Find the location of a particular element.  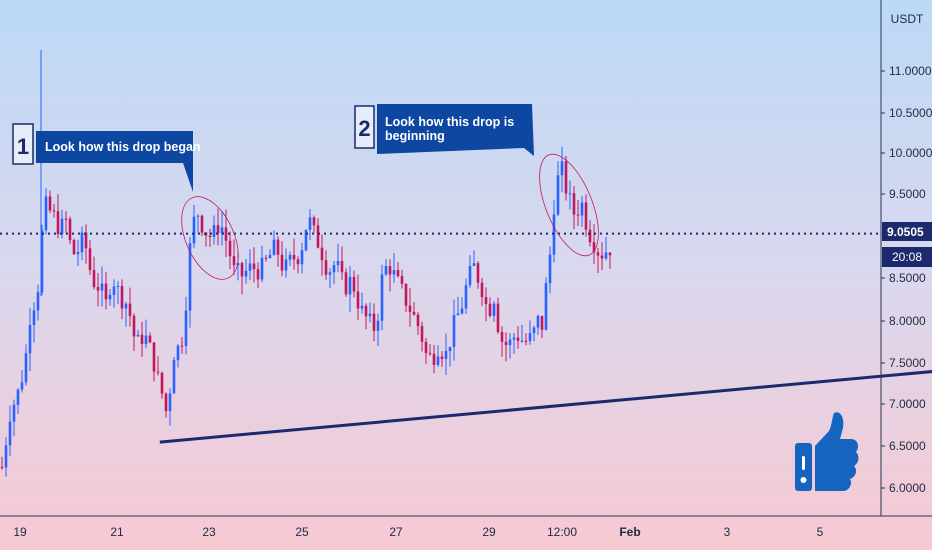

x-tick-label: 3 is located at coordinates (727, 532).